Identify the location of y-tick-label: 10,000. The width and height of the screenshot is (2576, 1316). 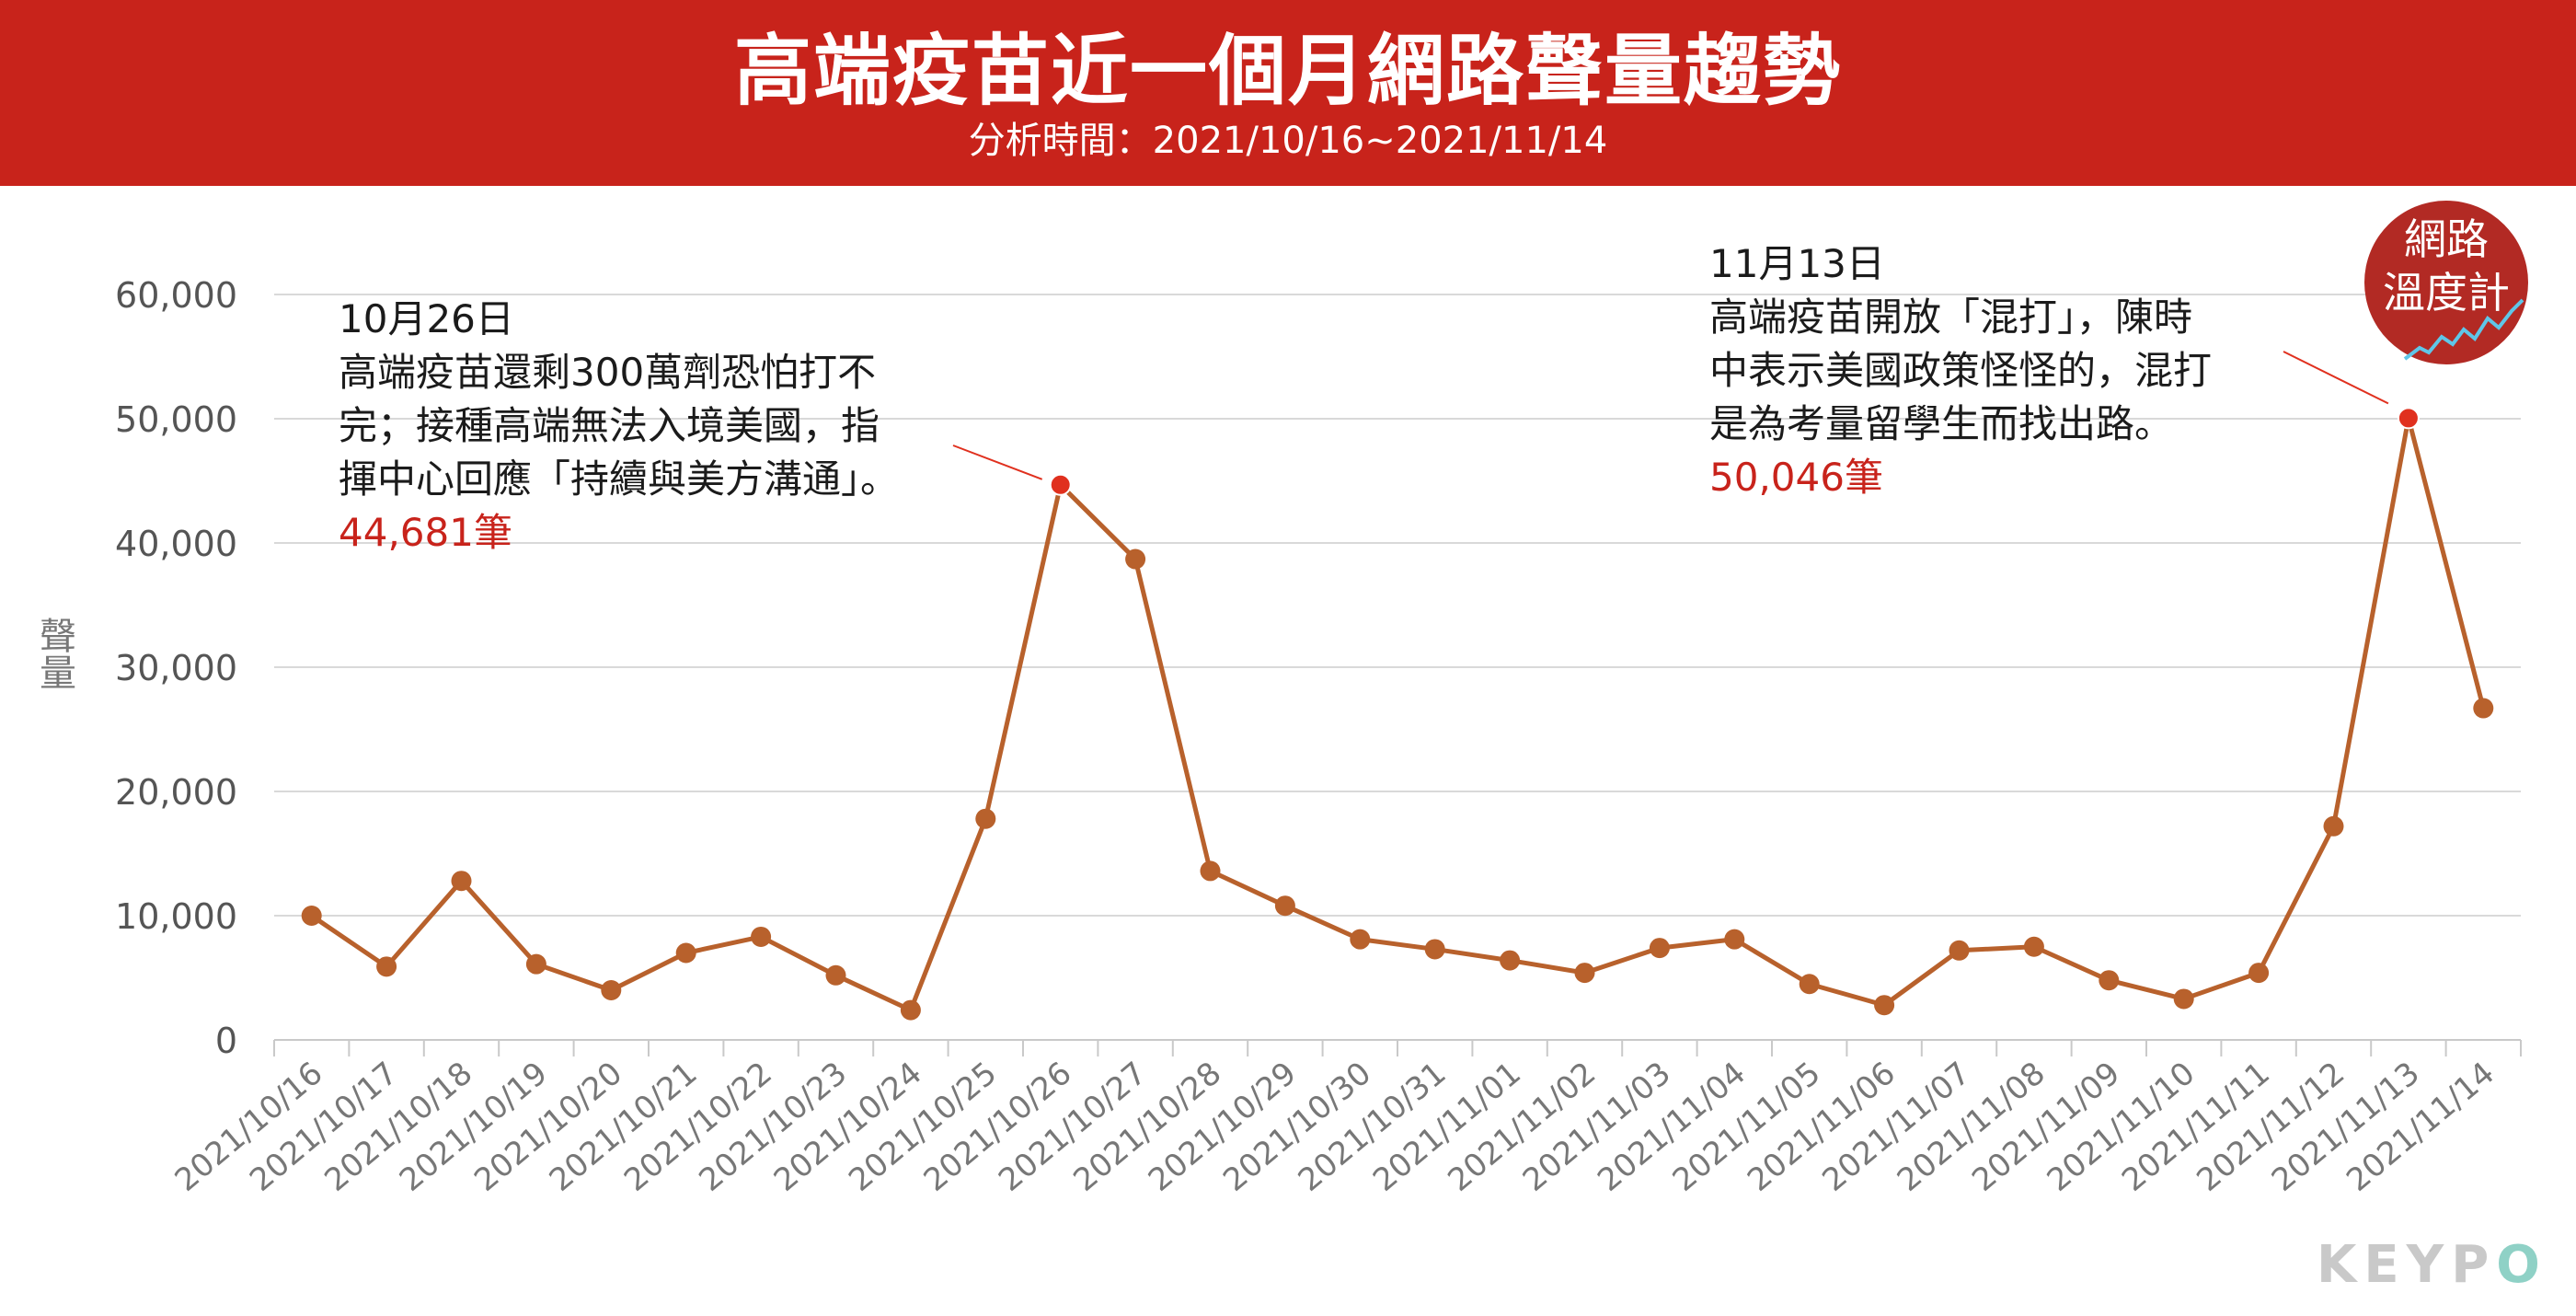
(176, 916).